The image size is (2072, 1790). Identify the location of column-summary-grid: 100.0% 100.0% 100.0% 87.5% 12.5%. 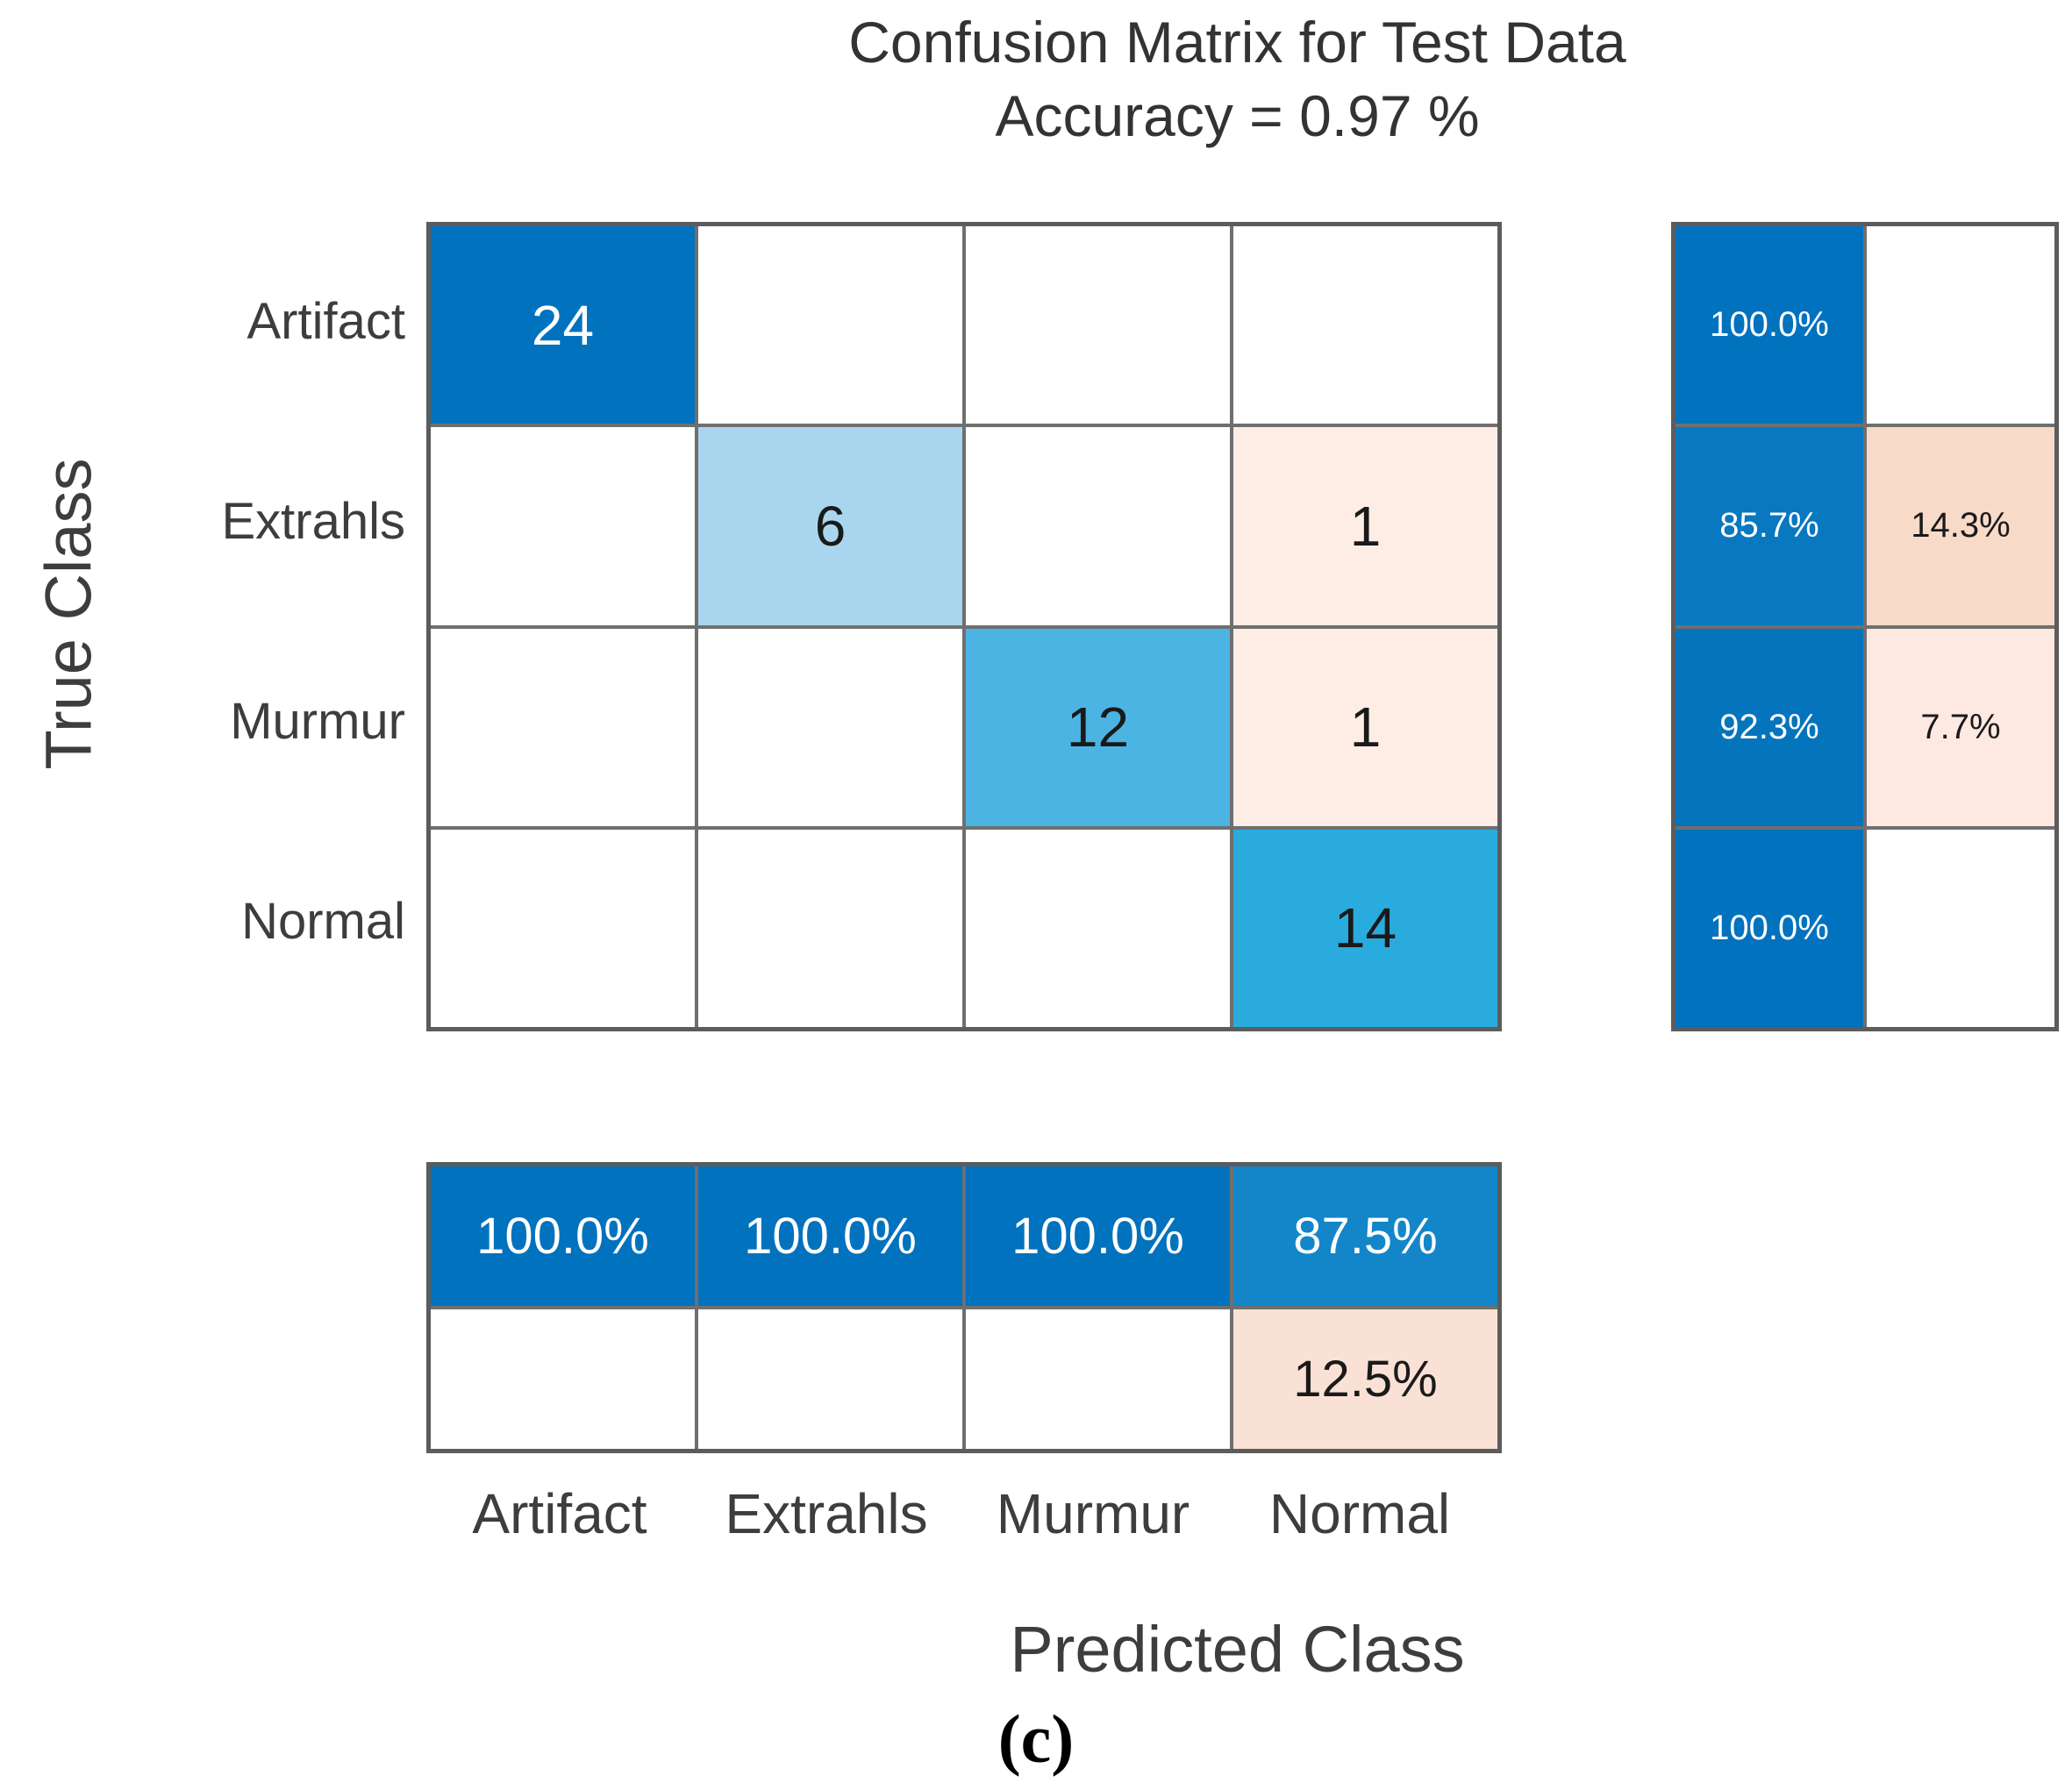
(964, 1308).